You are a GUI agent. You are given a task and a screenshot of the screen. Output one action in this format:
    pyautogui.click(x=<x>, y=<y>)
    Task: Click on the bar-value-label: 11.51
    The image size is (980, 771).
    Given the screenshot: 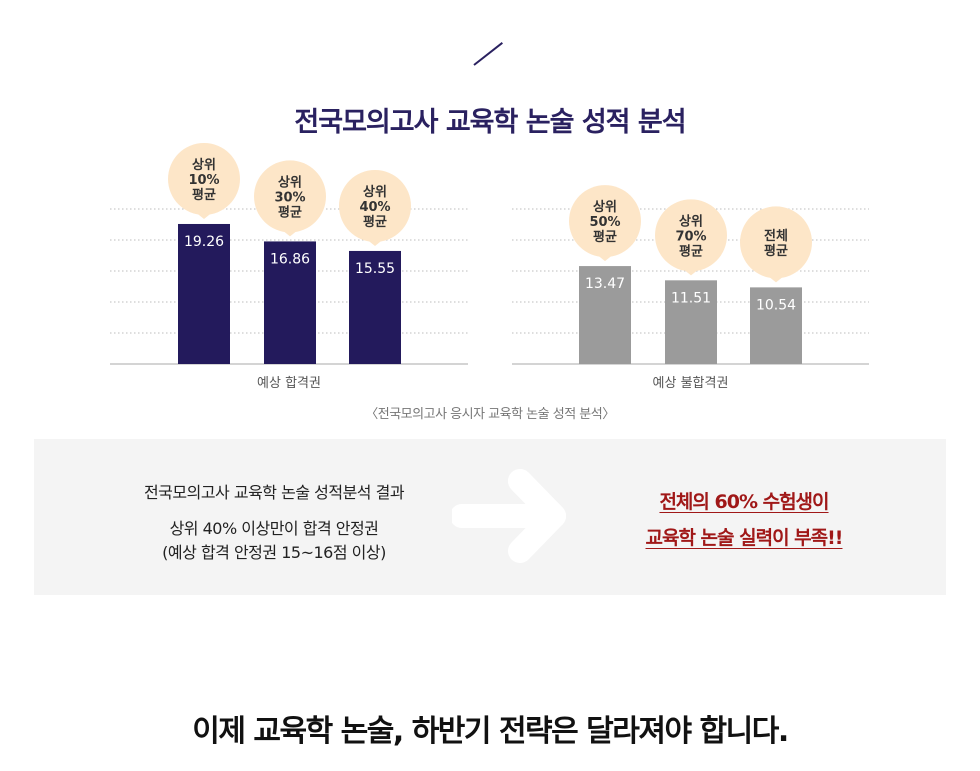 What is the action you would take?
    pyautogui.click(x=691, y=298)
    